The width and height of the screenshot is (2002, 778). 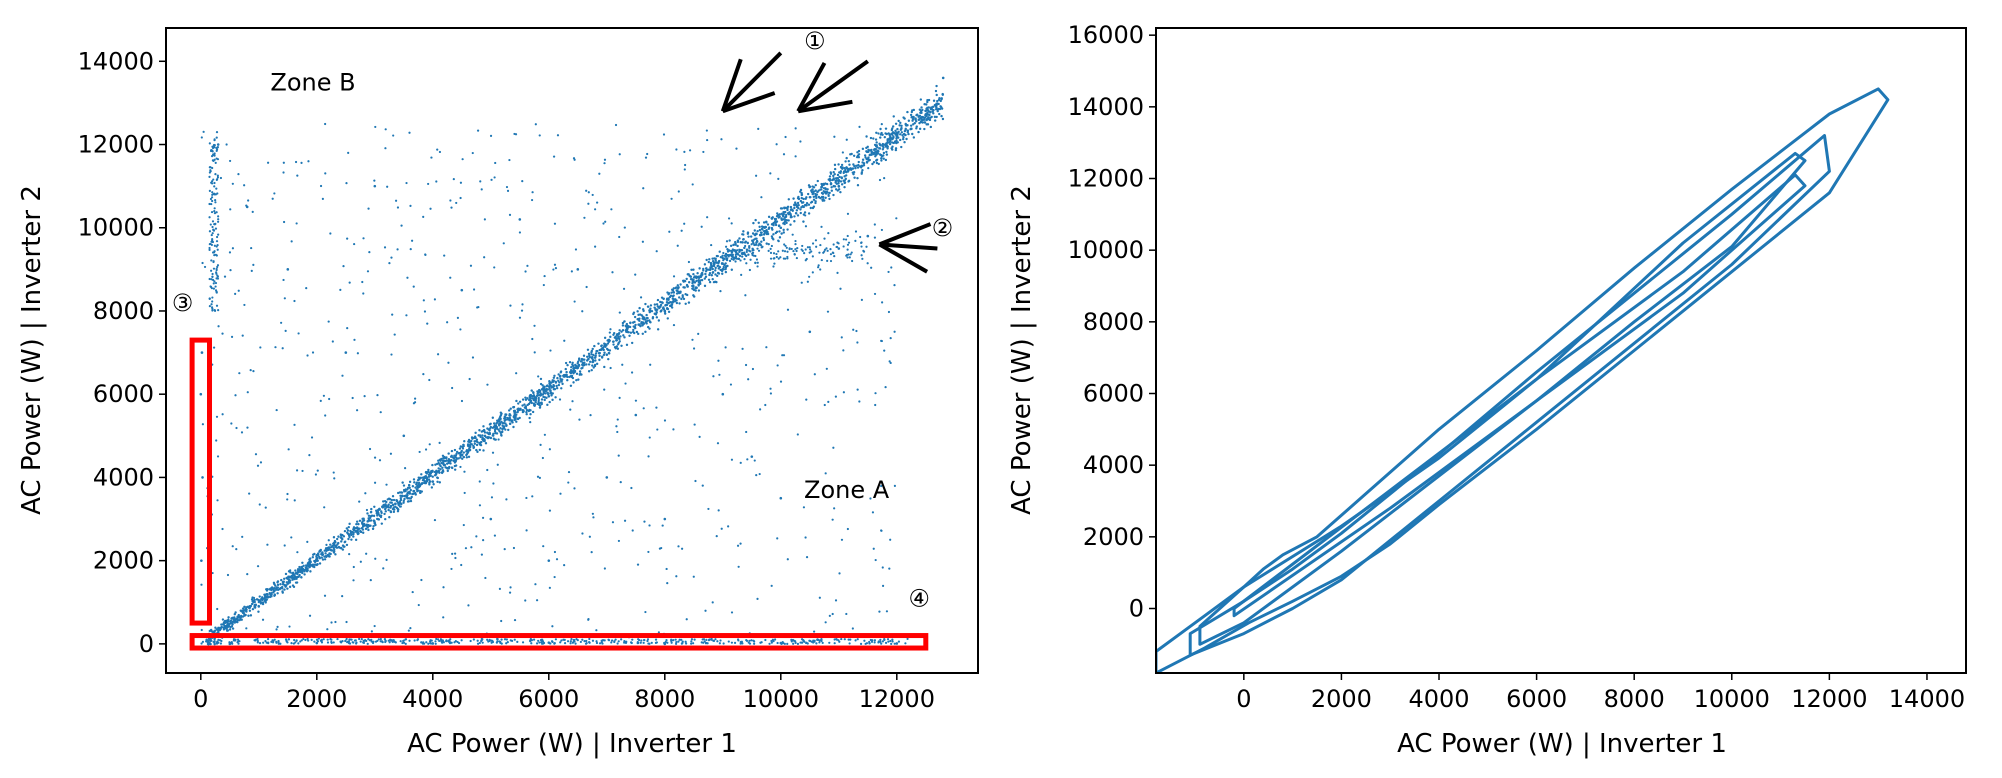 What do you see at coordinates (146, 644) in the screenshot?
I see `y-tick-label: 0` at bounding box center [146, 644].